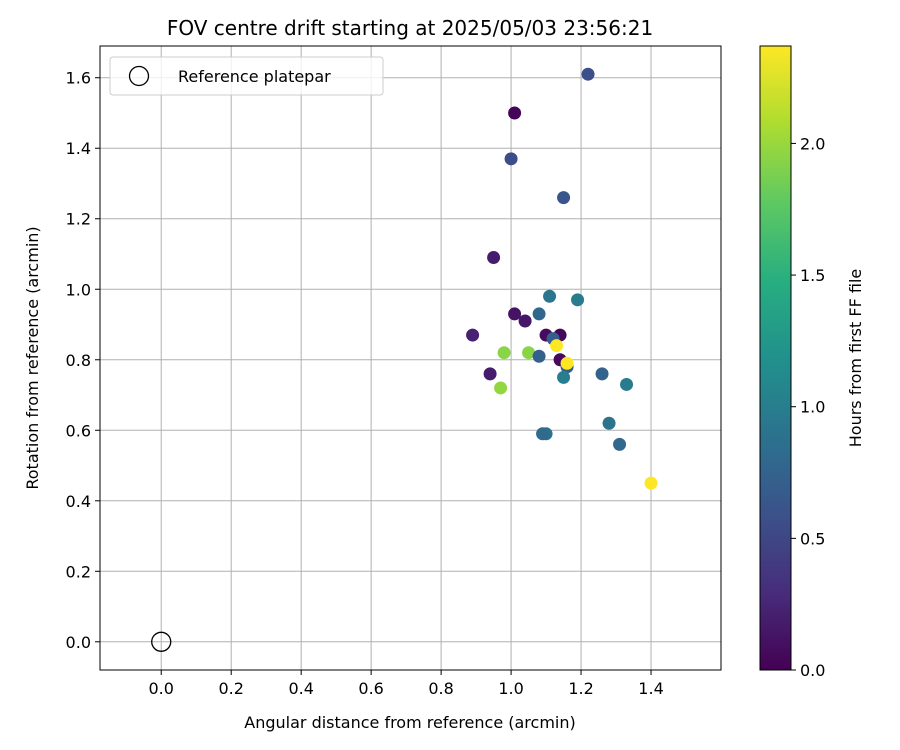 The width and height of the screenshot is (900, 750). I want to click on y-tick-label: 0.4, so click(78, 501).